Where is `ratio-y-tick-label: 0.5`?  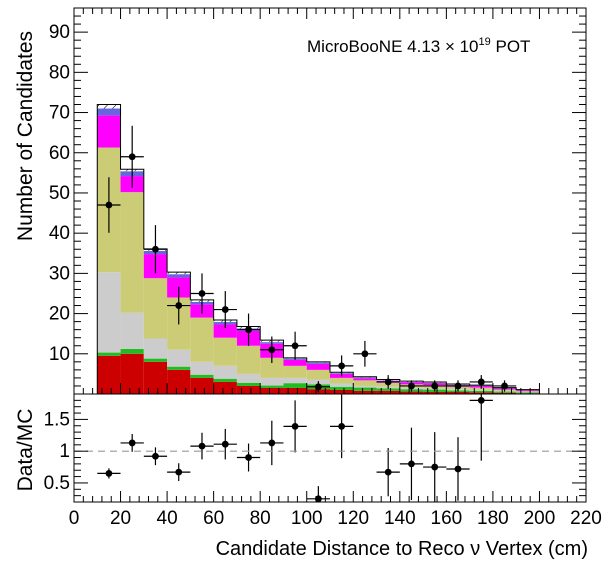
ratio-y-tick-label: 0.5 is located at coordinates (57, 483).